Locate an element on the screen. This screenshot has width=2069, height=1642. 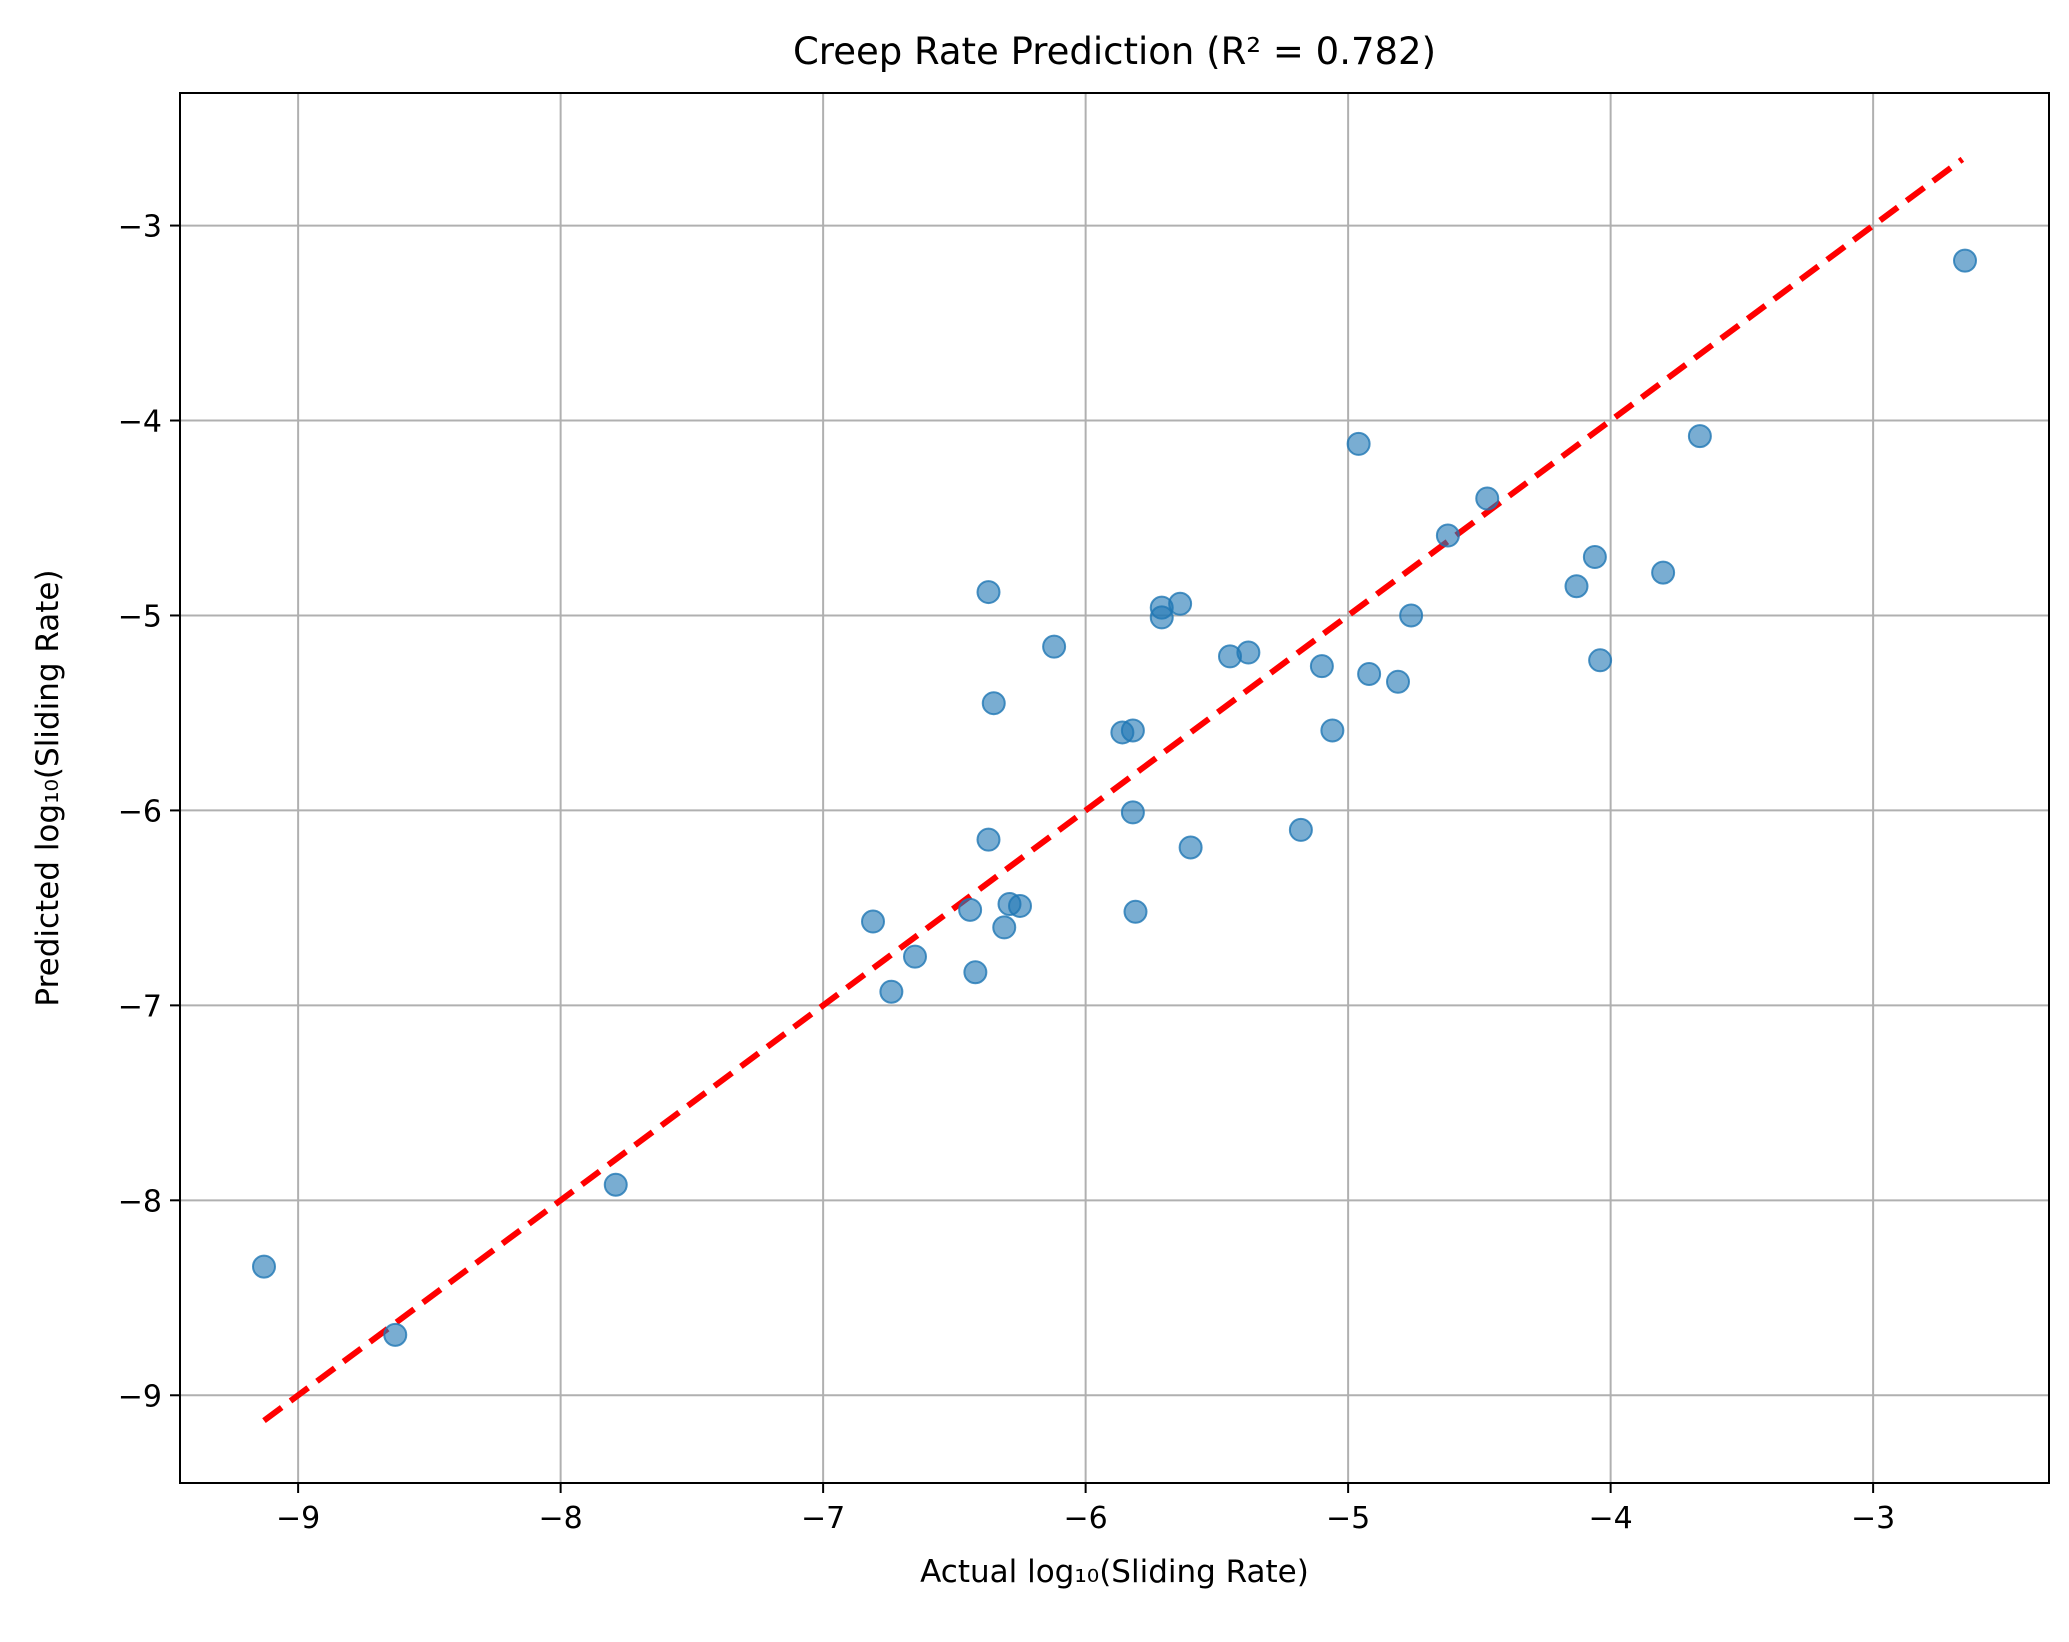
x-tick-label: −4 is located at coordinates (1611, 1518).